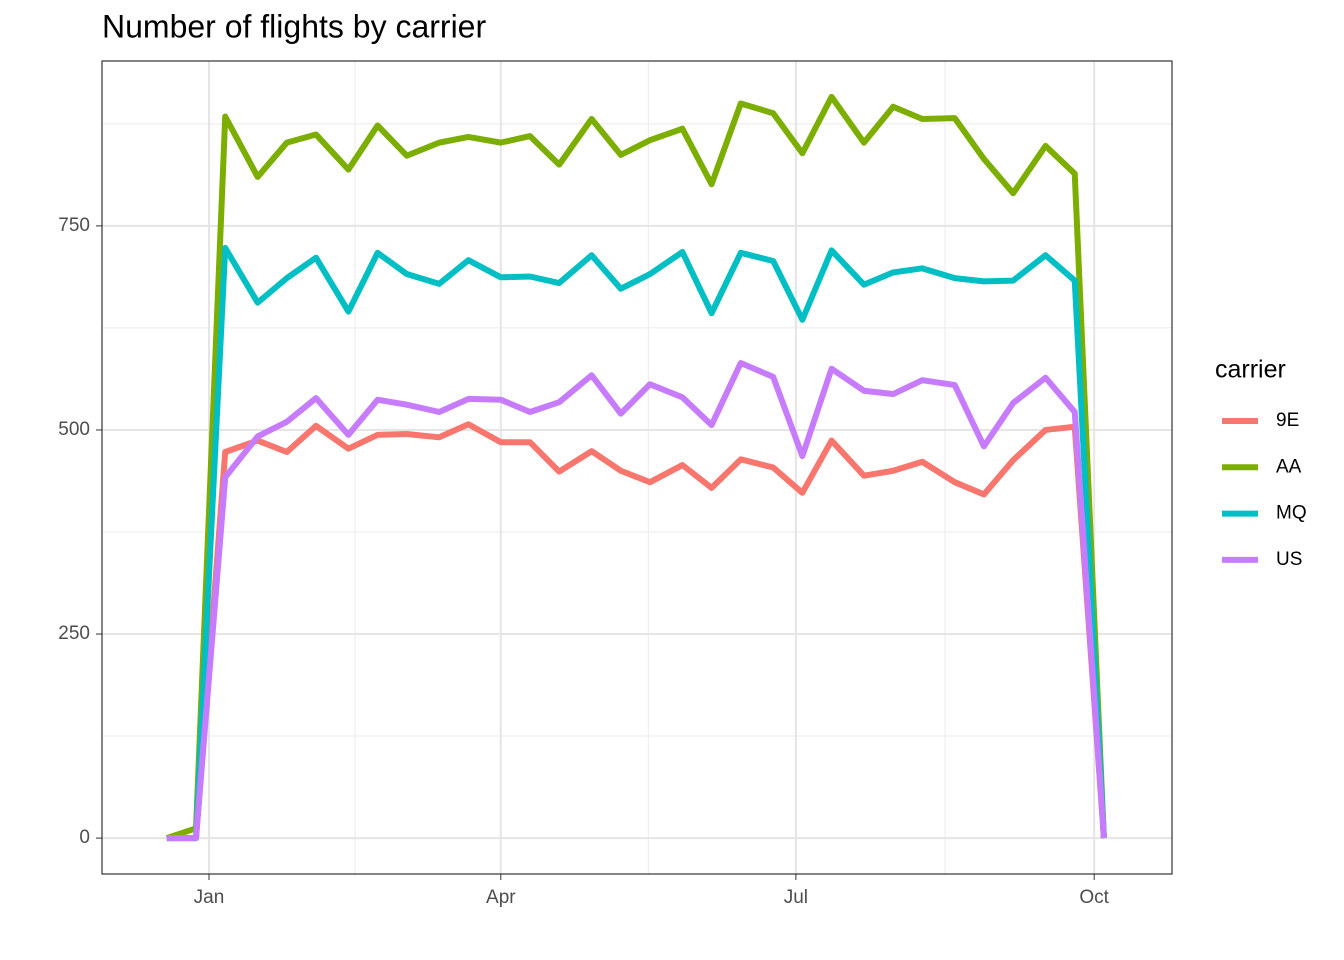  What do you see at coordinates (74, 633) in the screenshot?
I see `y-tick-label: 250` at bounding box center [74, 633].